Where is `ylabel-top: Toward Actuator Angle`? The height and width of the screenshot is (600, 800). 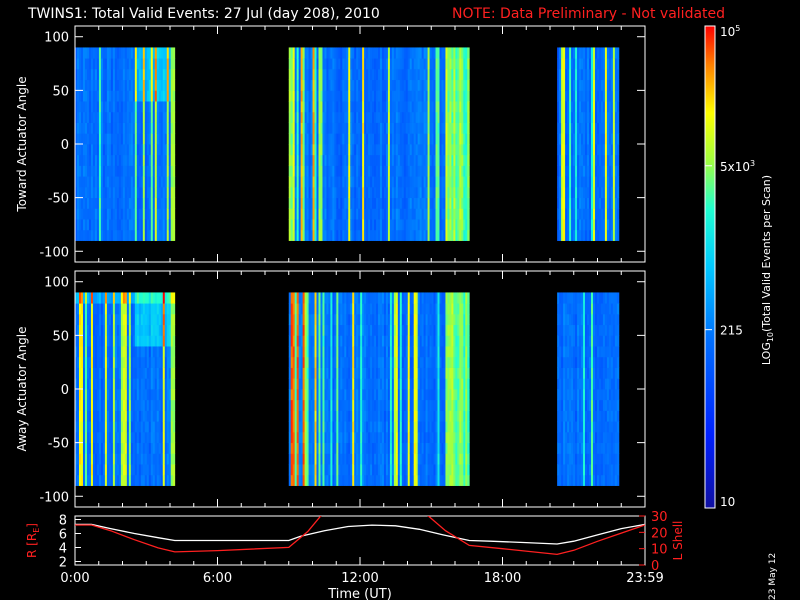
ylabel-top: Toward Actuator Angle is located at coordinates (22, 144).